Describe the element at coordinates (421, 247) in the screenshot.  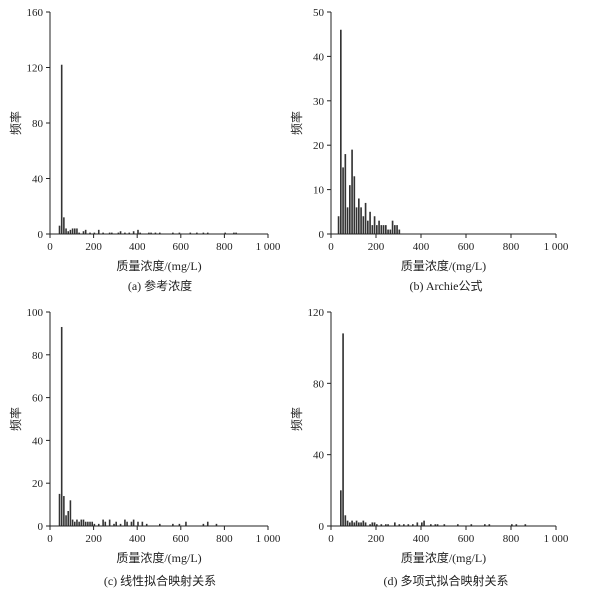
I see `panel-b-x-tick-label: 400` at that location.